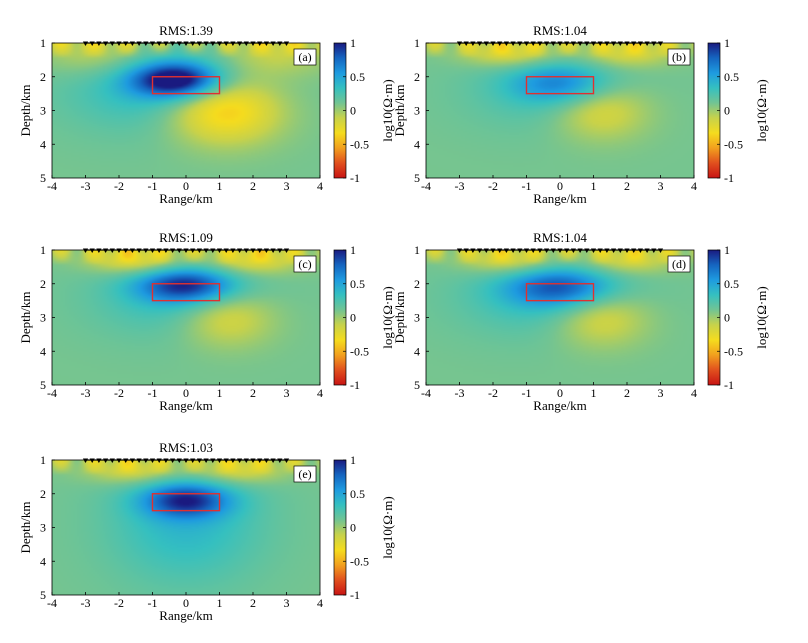 The height and width of the screenshot is (643, 808). Describe the element at coordinates (43, 178) in the screenshot. I see `y-tick-label: 5` at that location.